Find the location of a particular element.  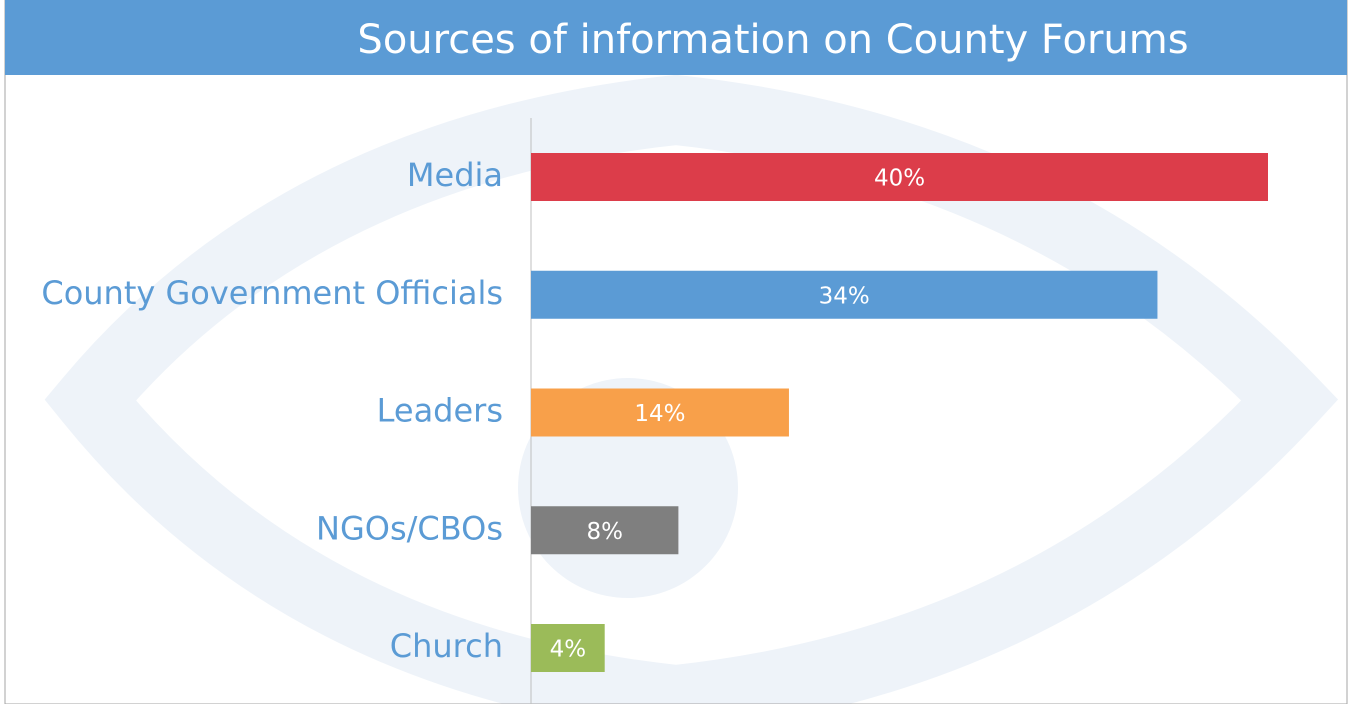

value-label: 14% is located at coordinates (659, 414).